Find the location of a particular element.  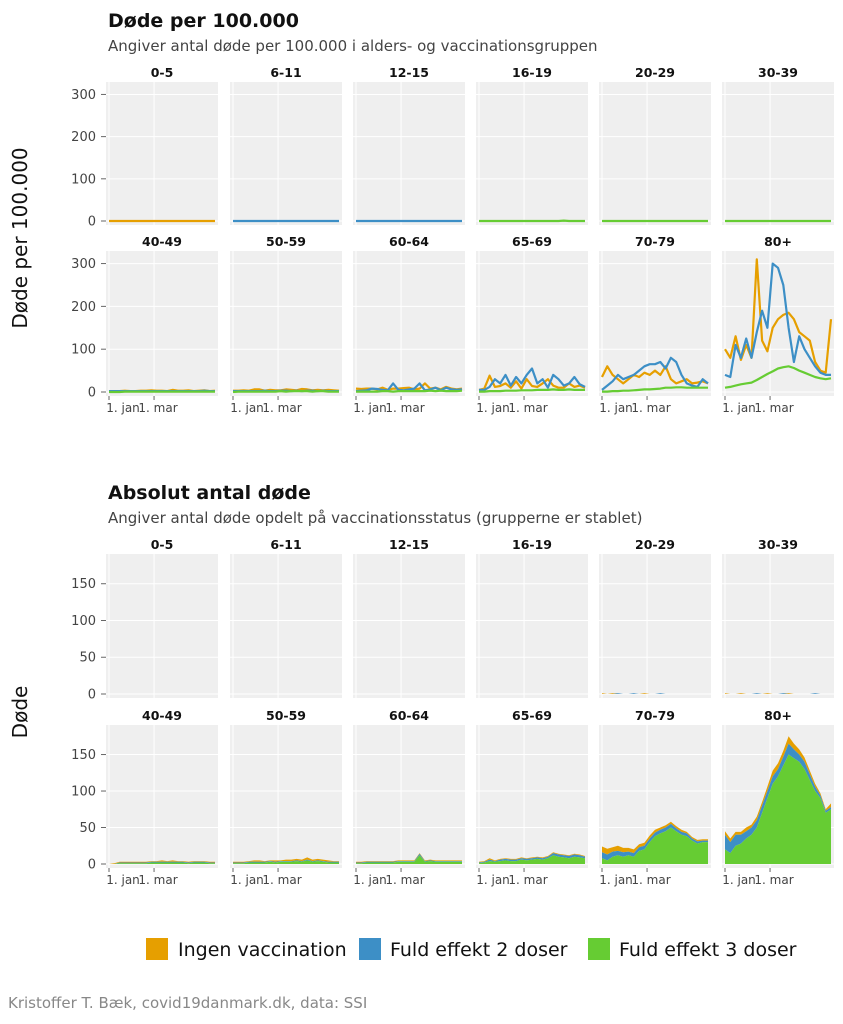

legend-swatch-ingen is located at coordinates (157, 949).